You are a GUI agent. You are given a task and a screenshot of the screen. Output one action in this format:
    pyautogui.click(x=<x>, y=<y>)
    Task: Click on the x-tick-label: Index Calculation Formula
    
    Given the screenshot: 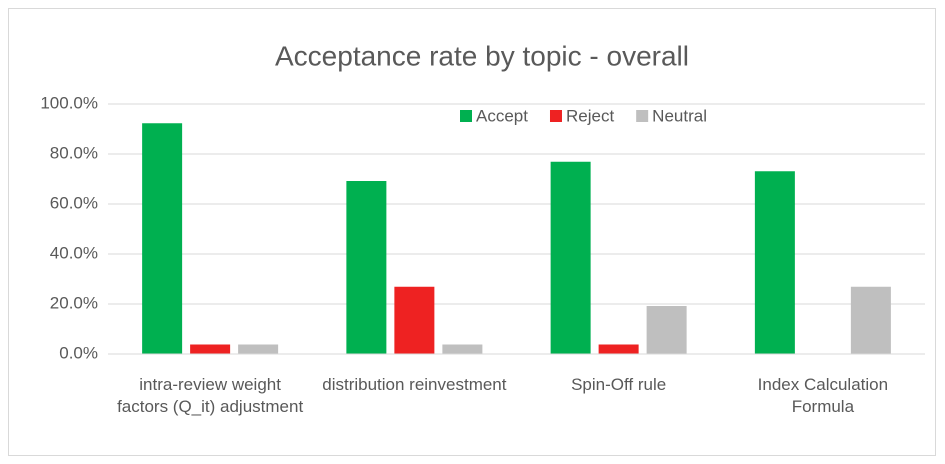 What is the action you would take?
    pyautogui.click(x=823, y=395)
    